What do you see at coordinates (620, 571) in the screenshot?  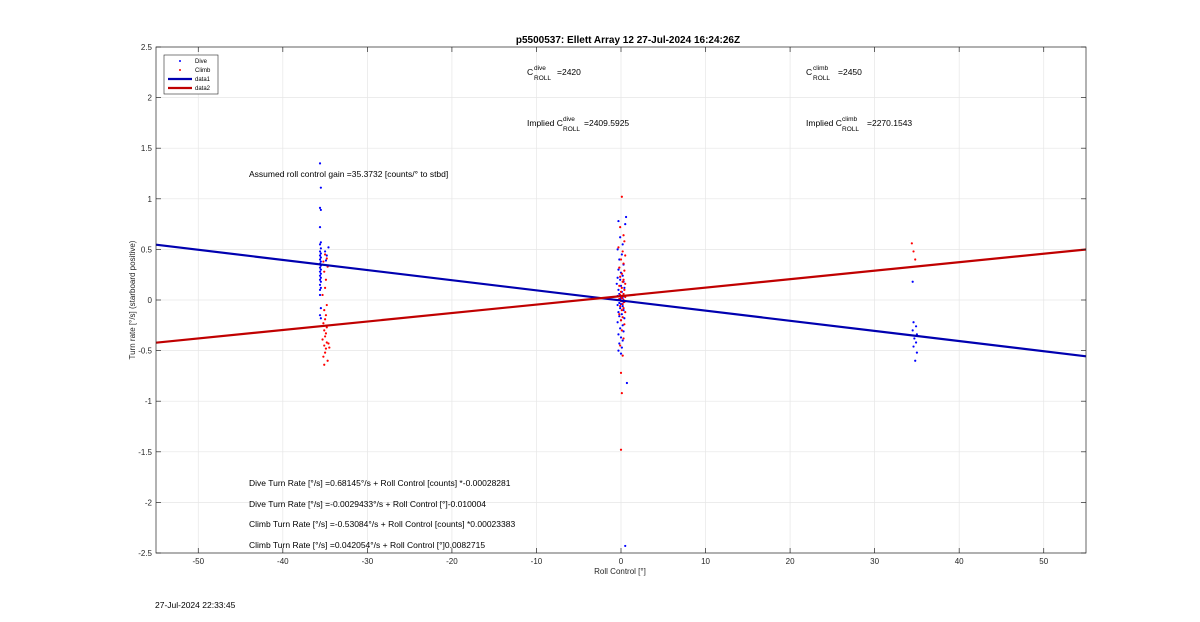 I see `x-axis-label: Roll Control [°]` at bounding box center [620, 571].